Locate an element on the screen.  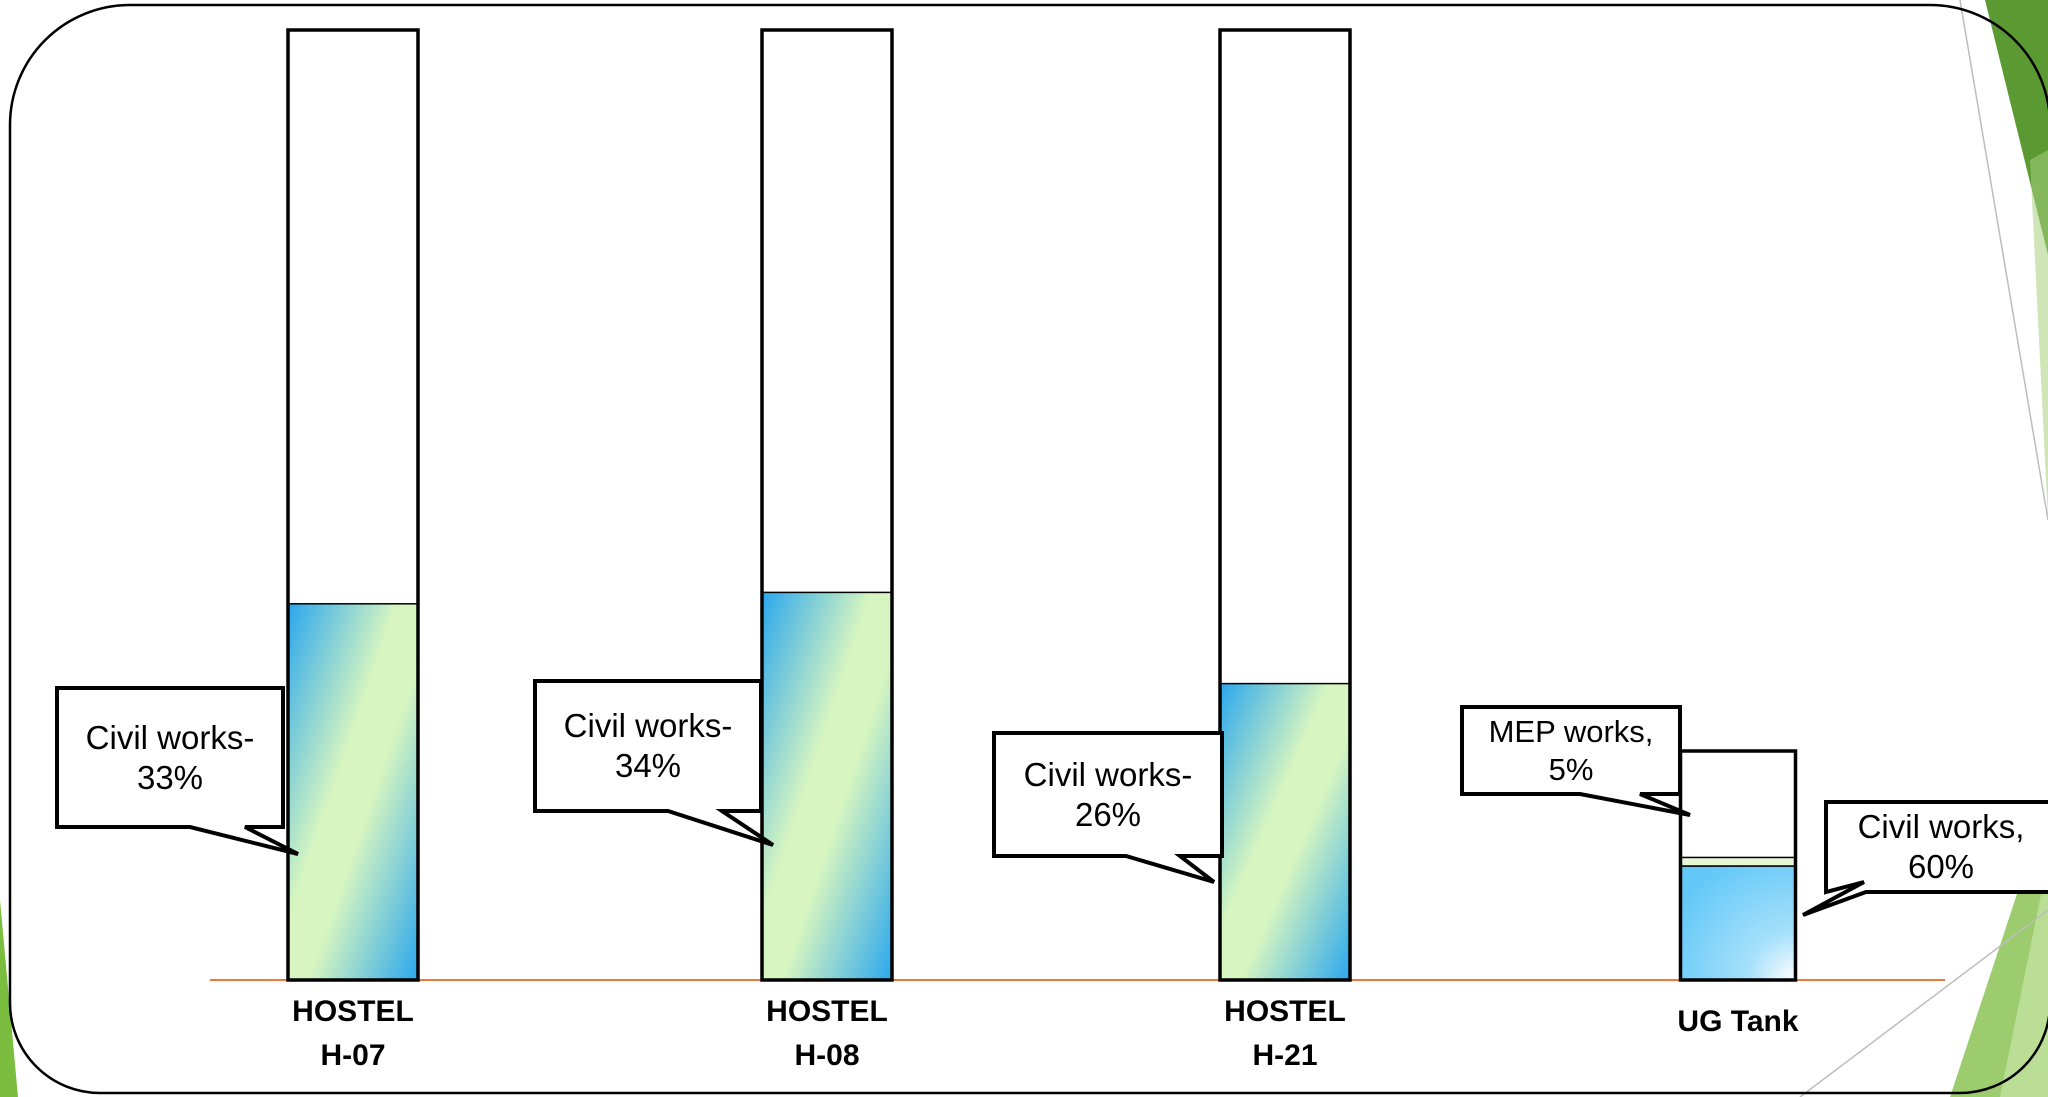
callout-text-4: Civil works, 60% is located at coordinates (1941, 846).